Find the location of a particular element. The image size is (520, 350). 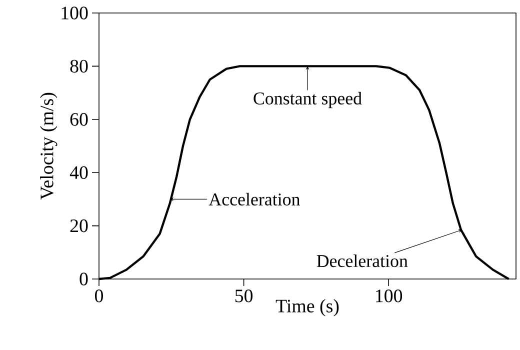

y-tick-label: 100 is located at coordinates (75, 13).